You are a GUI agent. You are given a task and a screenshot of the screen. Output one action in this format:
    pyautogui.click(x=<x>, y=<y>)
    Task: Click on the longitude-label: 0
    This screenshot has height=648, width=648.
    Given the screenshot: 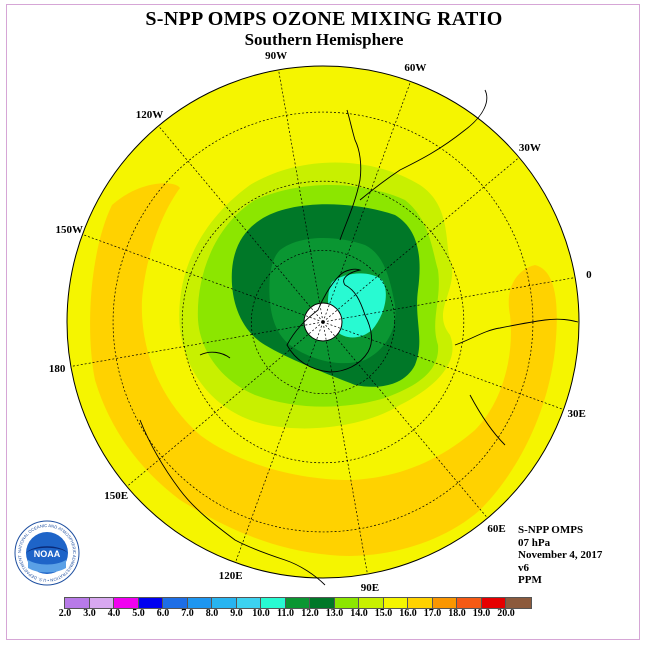 What is the action you would take?
    pyautogui.click(x=589, y=275)
    